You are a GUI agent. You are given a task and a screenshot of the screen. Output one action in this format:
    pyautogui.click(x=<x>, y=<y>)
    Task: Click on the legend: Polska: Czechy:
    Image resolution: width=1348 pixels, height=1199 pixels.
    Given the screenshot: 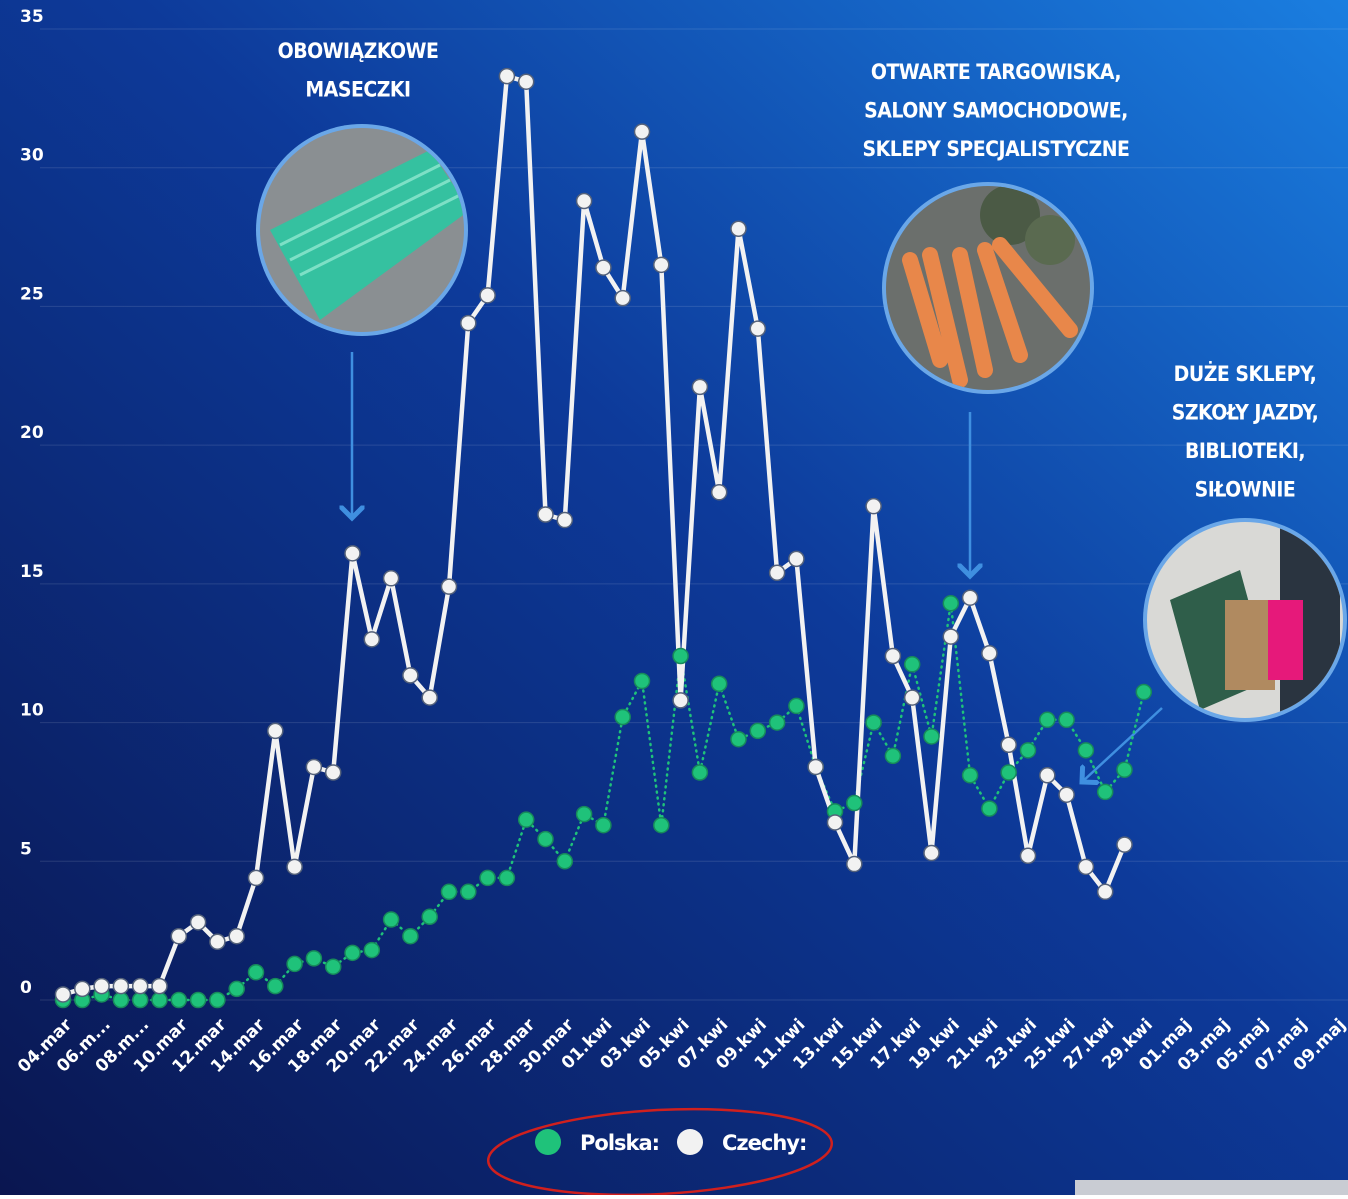 What is the action you would take?
    pyautogui.click(x=671, y=1142)
    